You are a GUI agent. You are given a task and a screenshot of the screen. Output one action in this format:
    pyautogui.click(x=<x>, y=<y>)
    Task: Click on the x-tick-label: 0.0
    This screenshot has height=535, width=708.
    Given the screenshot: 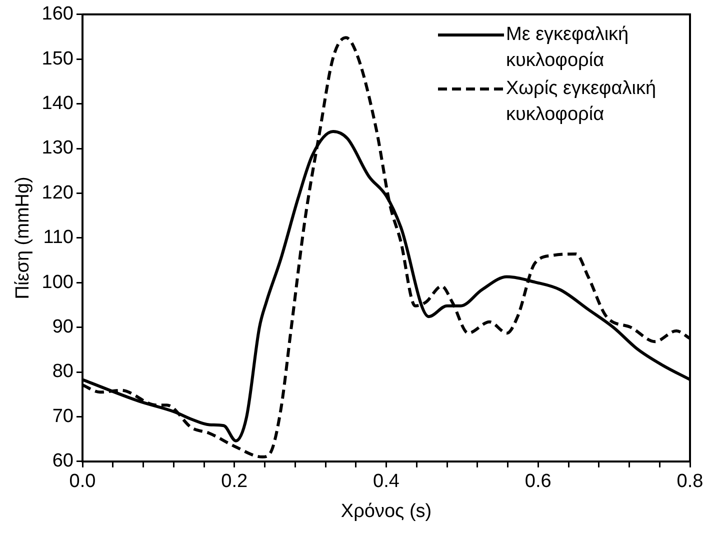 What is the action you would take?
    pyautogui.click(x=82, y=481)
    